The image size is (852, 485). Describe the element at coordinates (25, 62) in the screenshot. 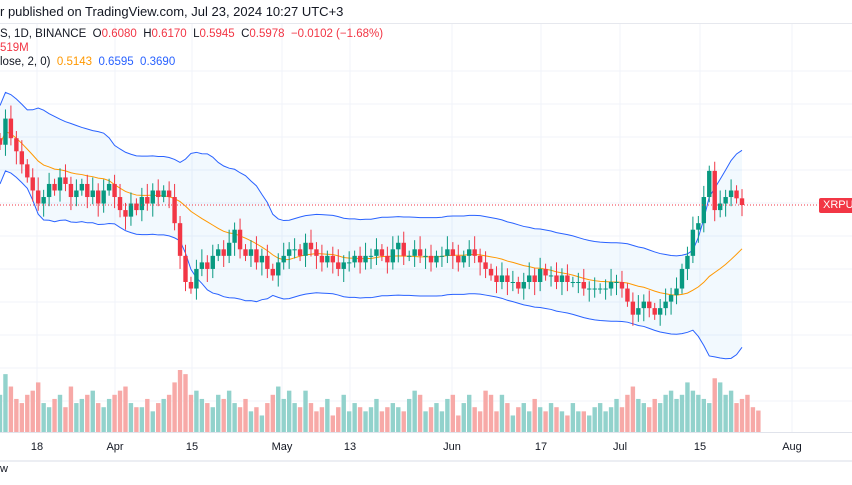

I see `bb-label: lose, 2, 0)` at that location.